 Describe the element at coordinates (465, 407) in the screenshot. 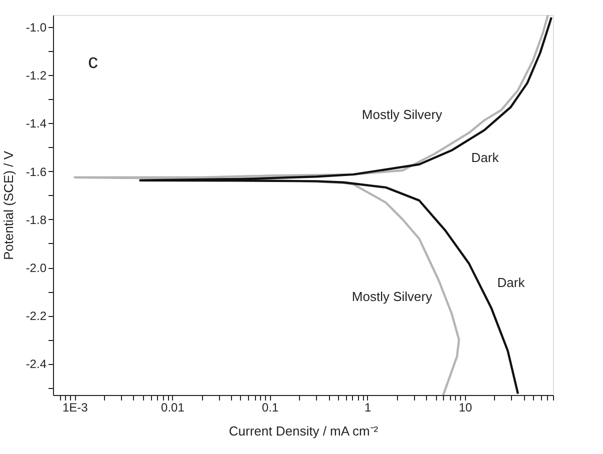

I see `x-tick-label: 10` at that location.